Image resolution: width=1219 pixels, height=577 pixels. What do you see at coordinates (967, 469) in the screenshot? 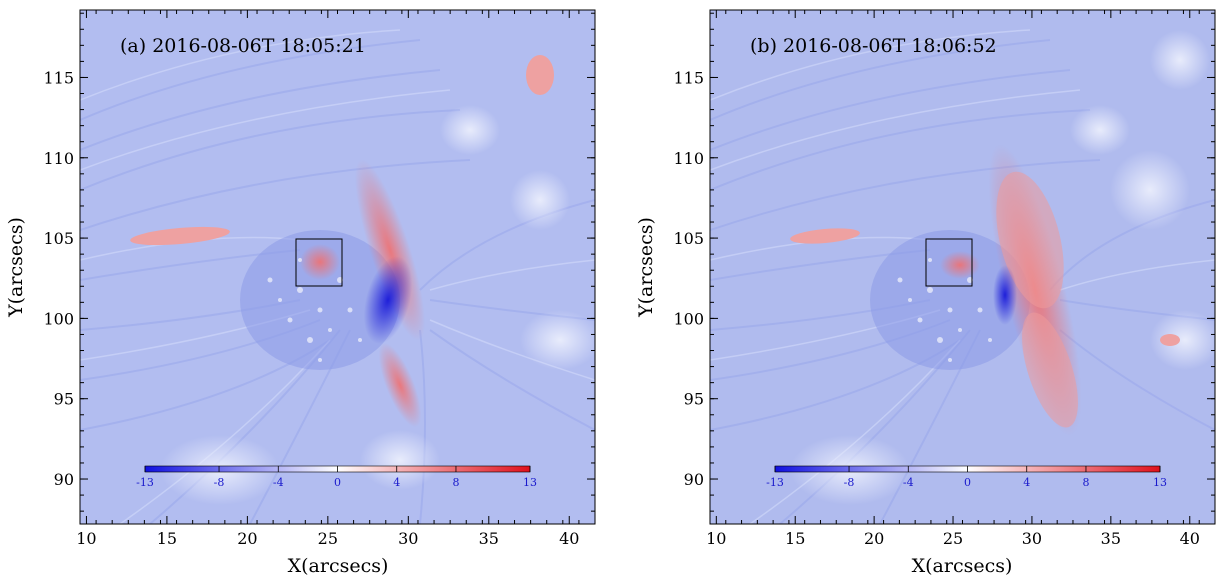
I see `colorbar-b` at bounding box center [967, 469].